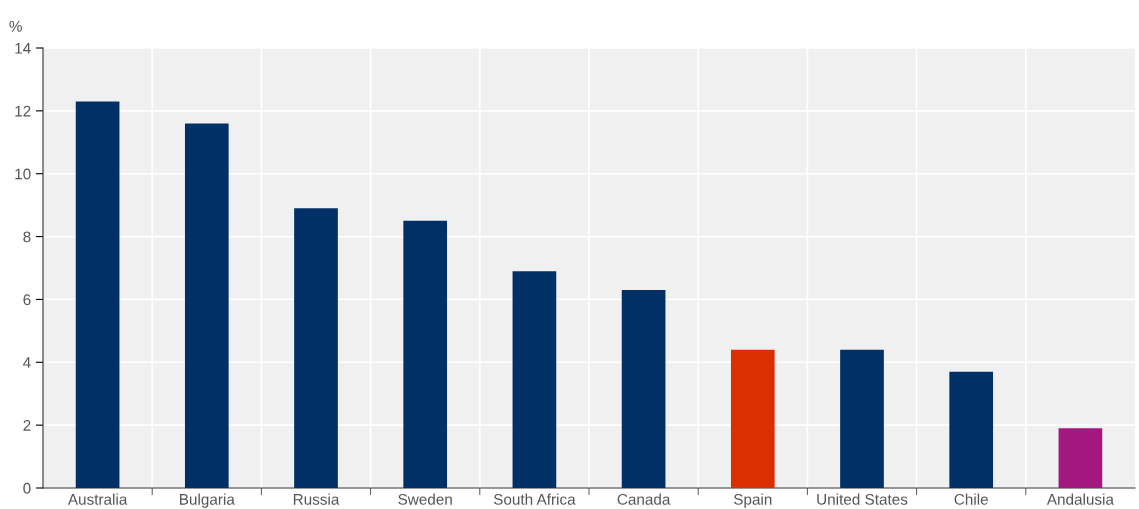  I want to click on y-axis-title: %, so click(15, 26).